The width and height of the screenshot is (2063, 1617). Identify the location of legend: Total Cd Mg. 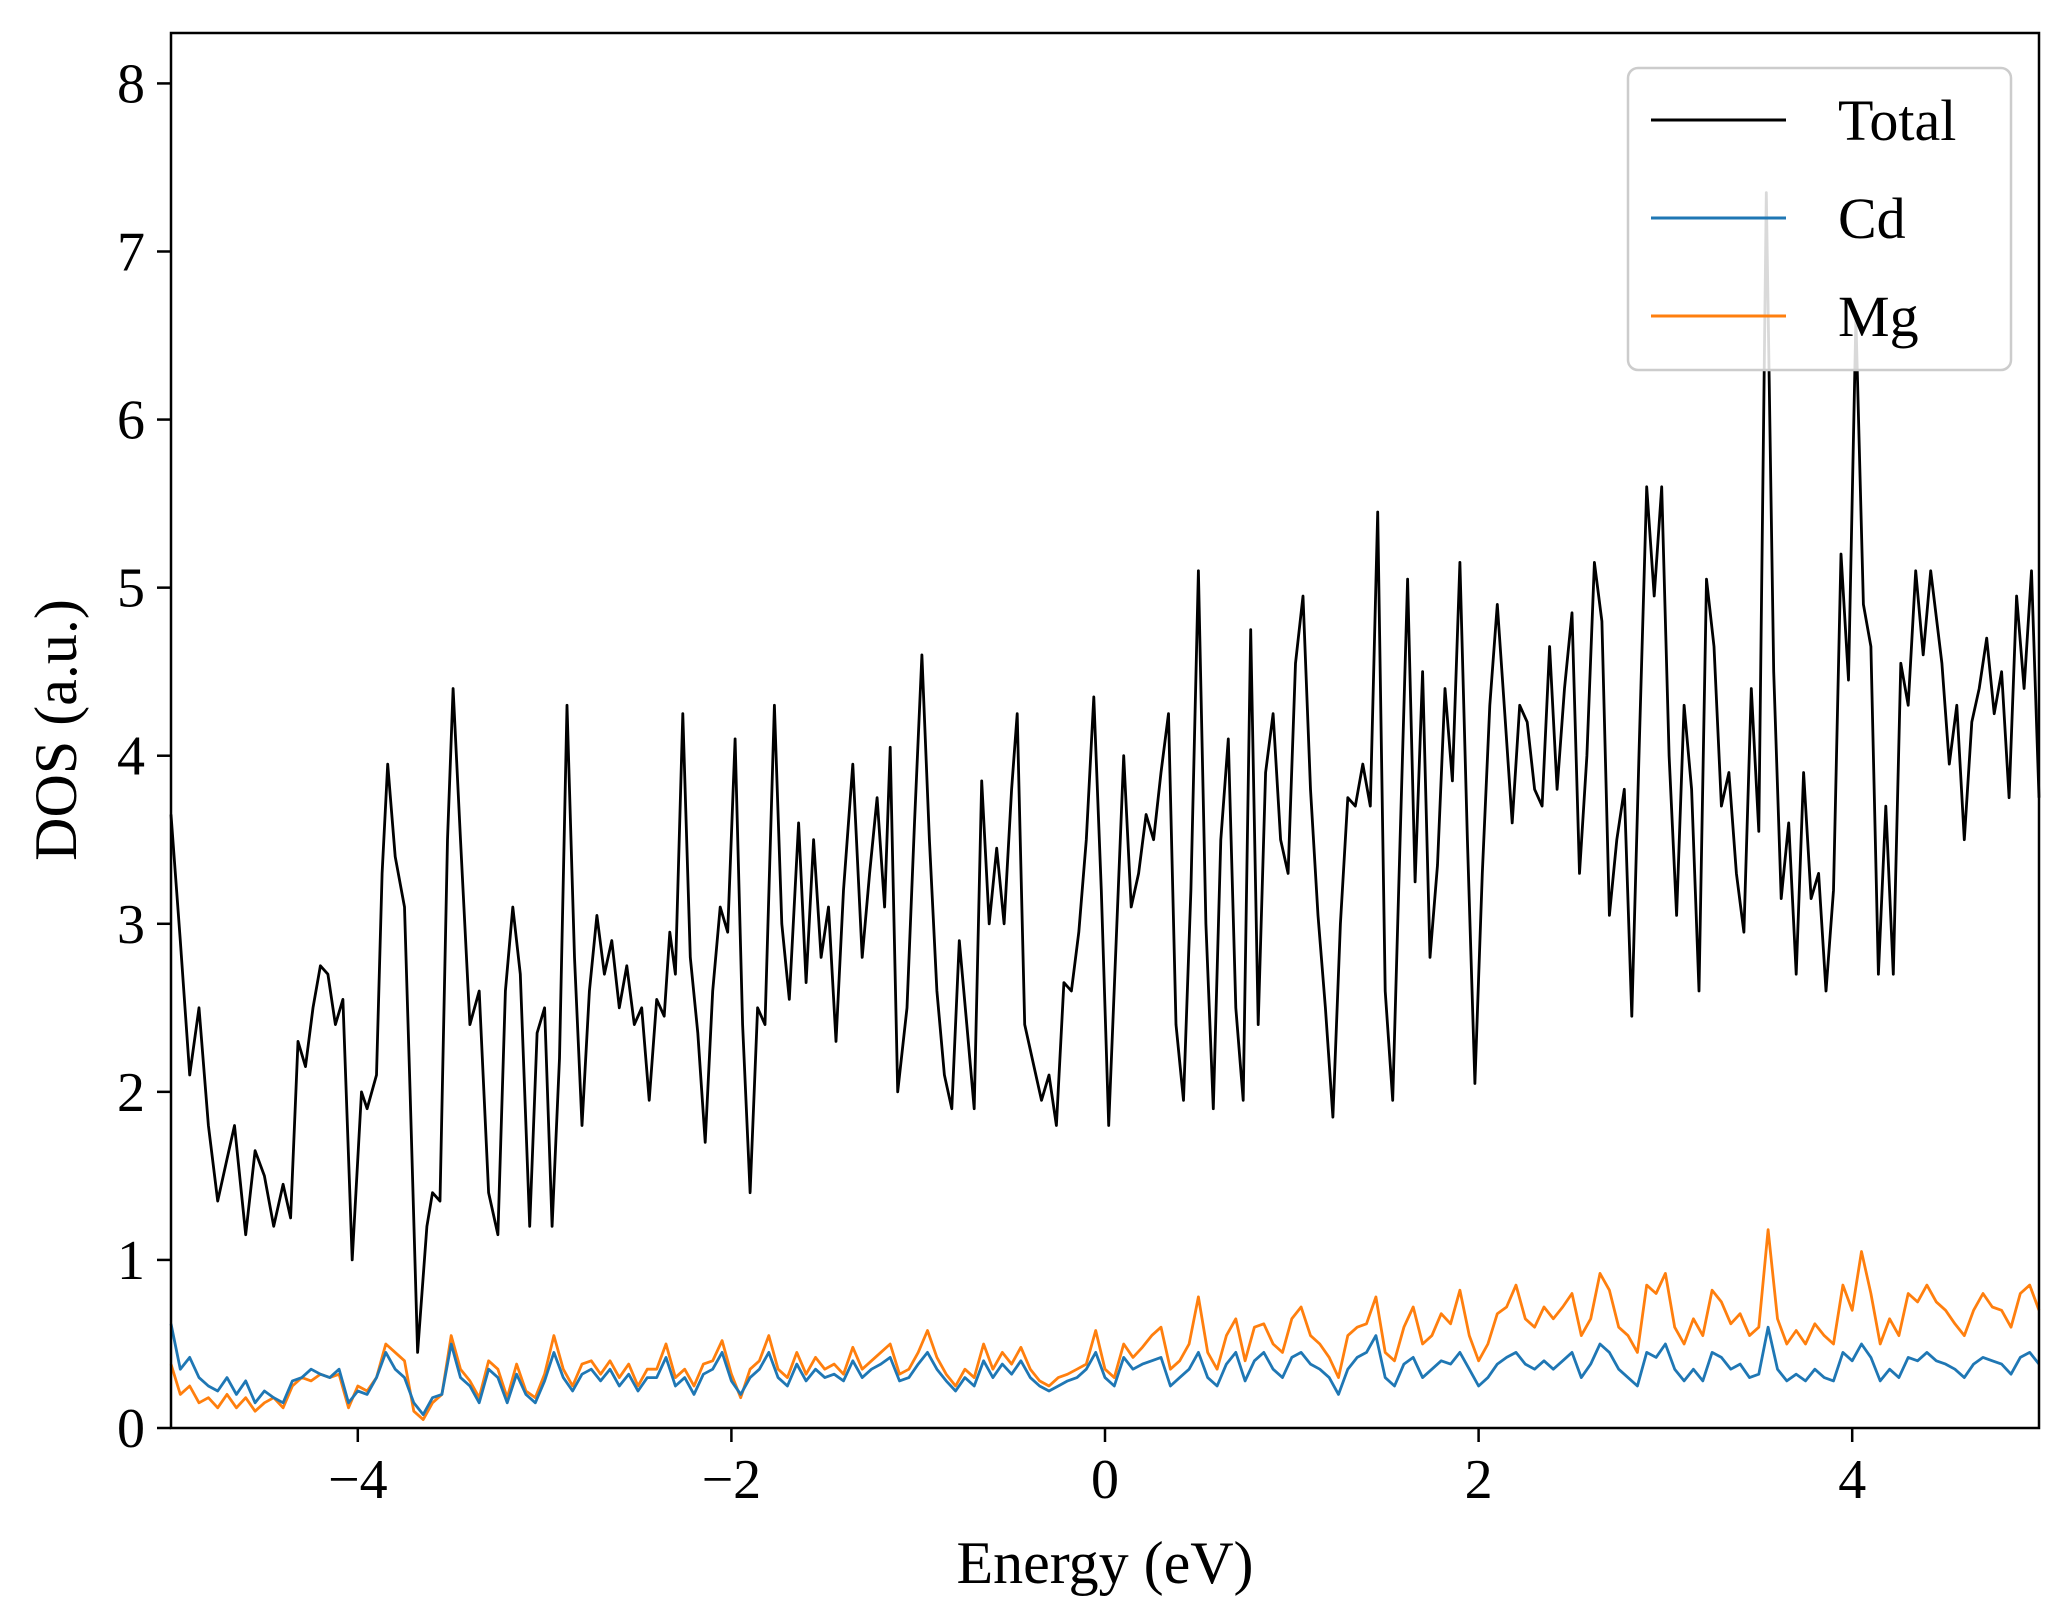
(1819, 219).